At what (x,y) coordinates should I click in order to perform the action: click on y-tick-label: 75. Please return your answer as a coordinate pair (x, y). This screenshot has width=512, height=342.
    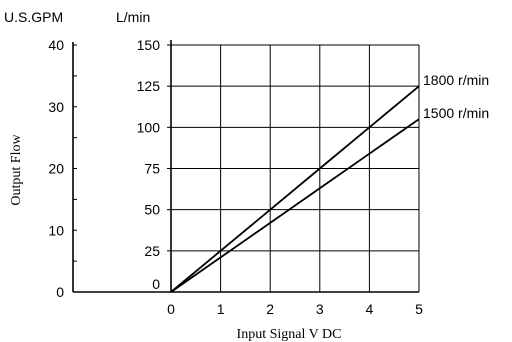
    Looking at the image, I should click on (152, 169).